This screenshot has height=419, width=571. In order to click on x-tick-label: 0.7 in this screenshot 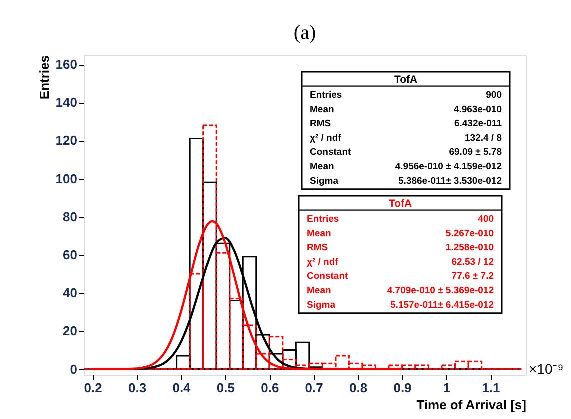, I will do `click(314, 388)`.